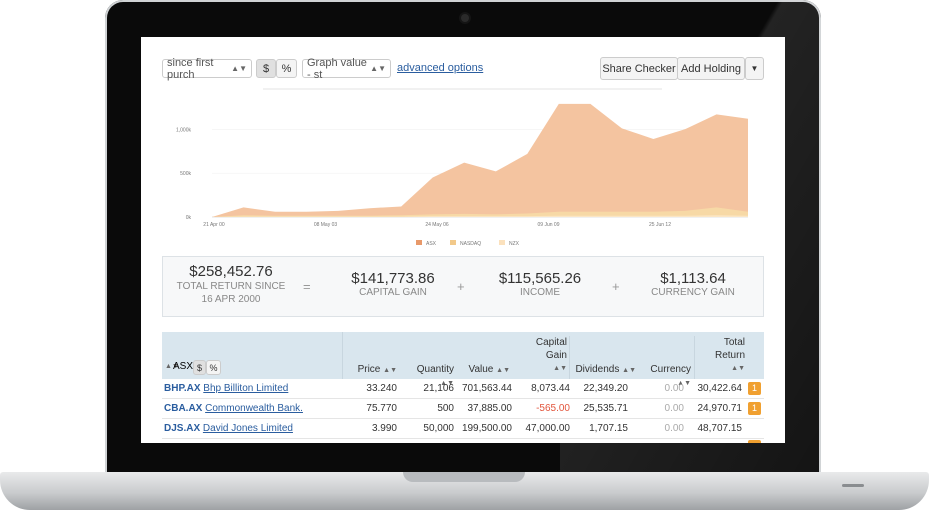 Image resolution: width=929 pixels, height=510 pixels. What do you see at coordinates (465, 18) in the screenshot?
I see `webcam` at bounding box center [465, 18].